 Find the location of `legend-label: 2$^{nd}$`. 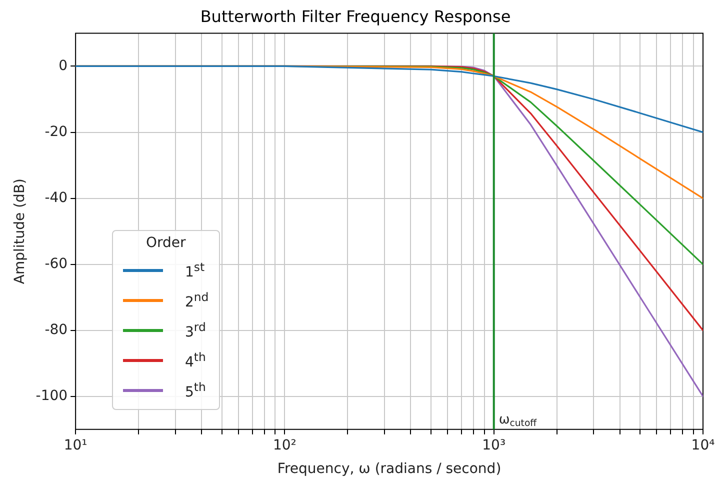

legend-label: 2$^{nd}$ is located at coordinates (197, 300).